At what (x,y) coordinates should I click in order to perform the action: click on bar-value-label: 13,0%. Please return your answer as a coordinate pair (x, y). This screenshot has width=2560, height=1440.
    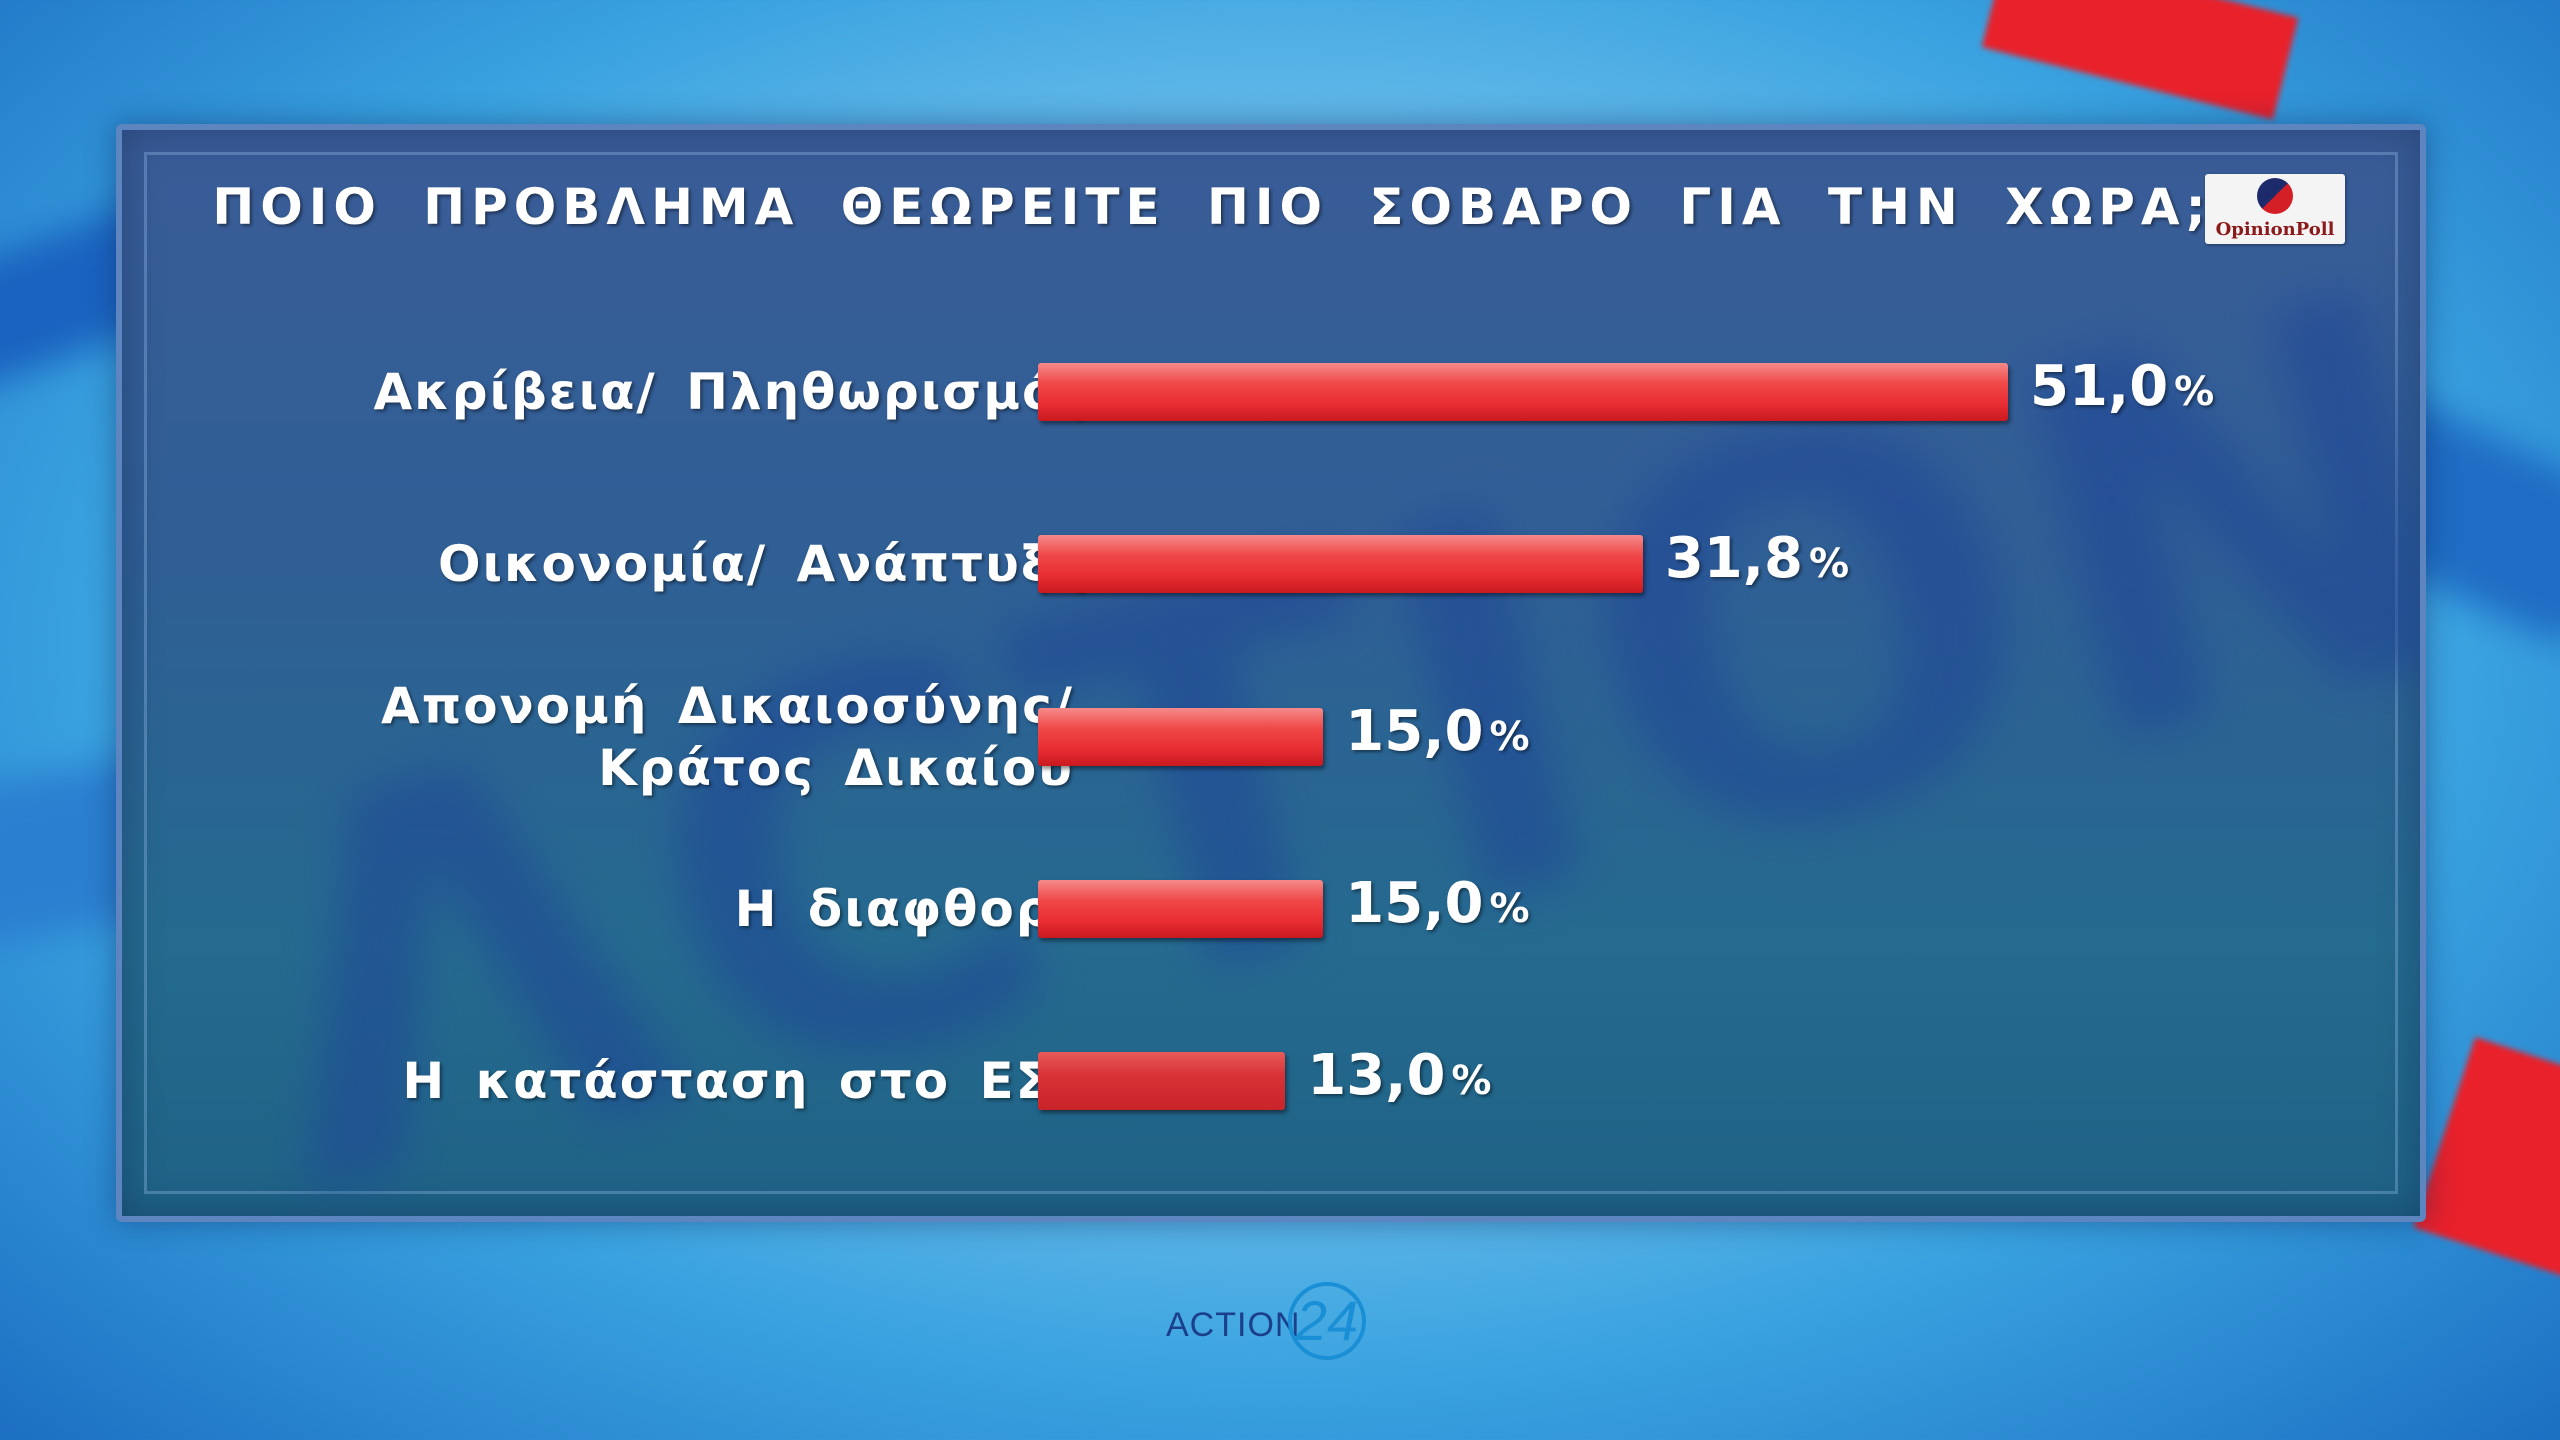
    Looking at the image, I should click on (1399, 1075).